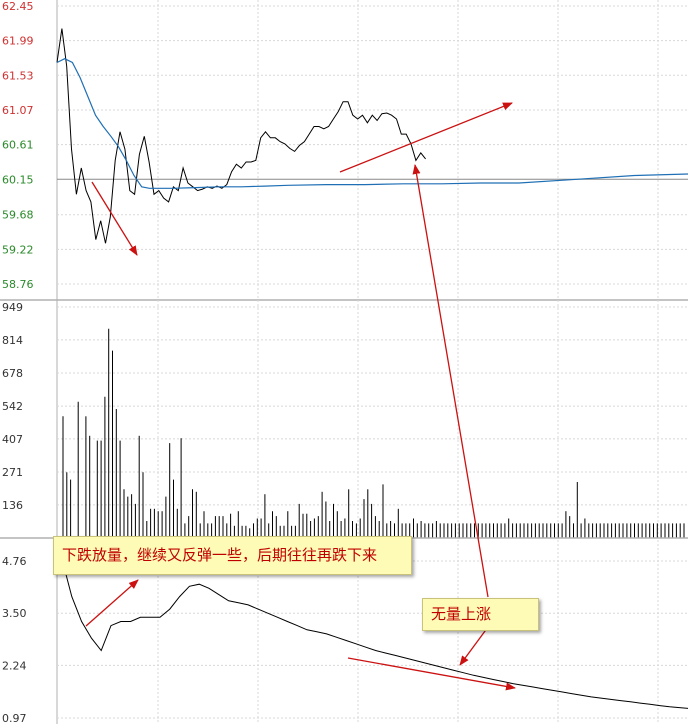 This screenshot has width=688, height=724. What do you see at coordinates (18, 145) in the screenshot?
I see `price-tick-label-4: 60.61` at bounding box center [18, 145].